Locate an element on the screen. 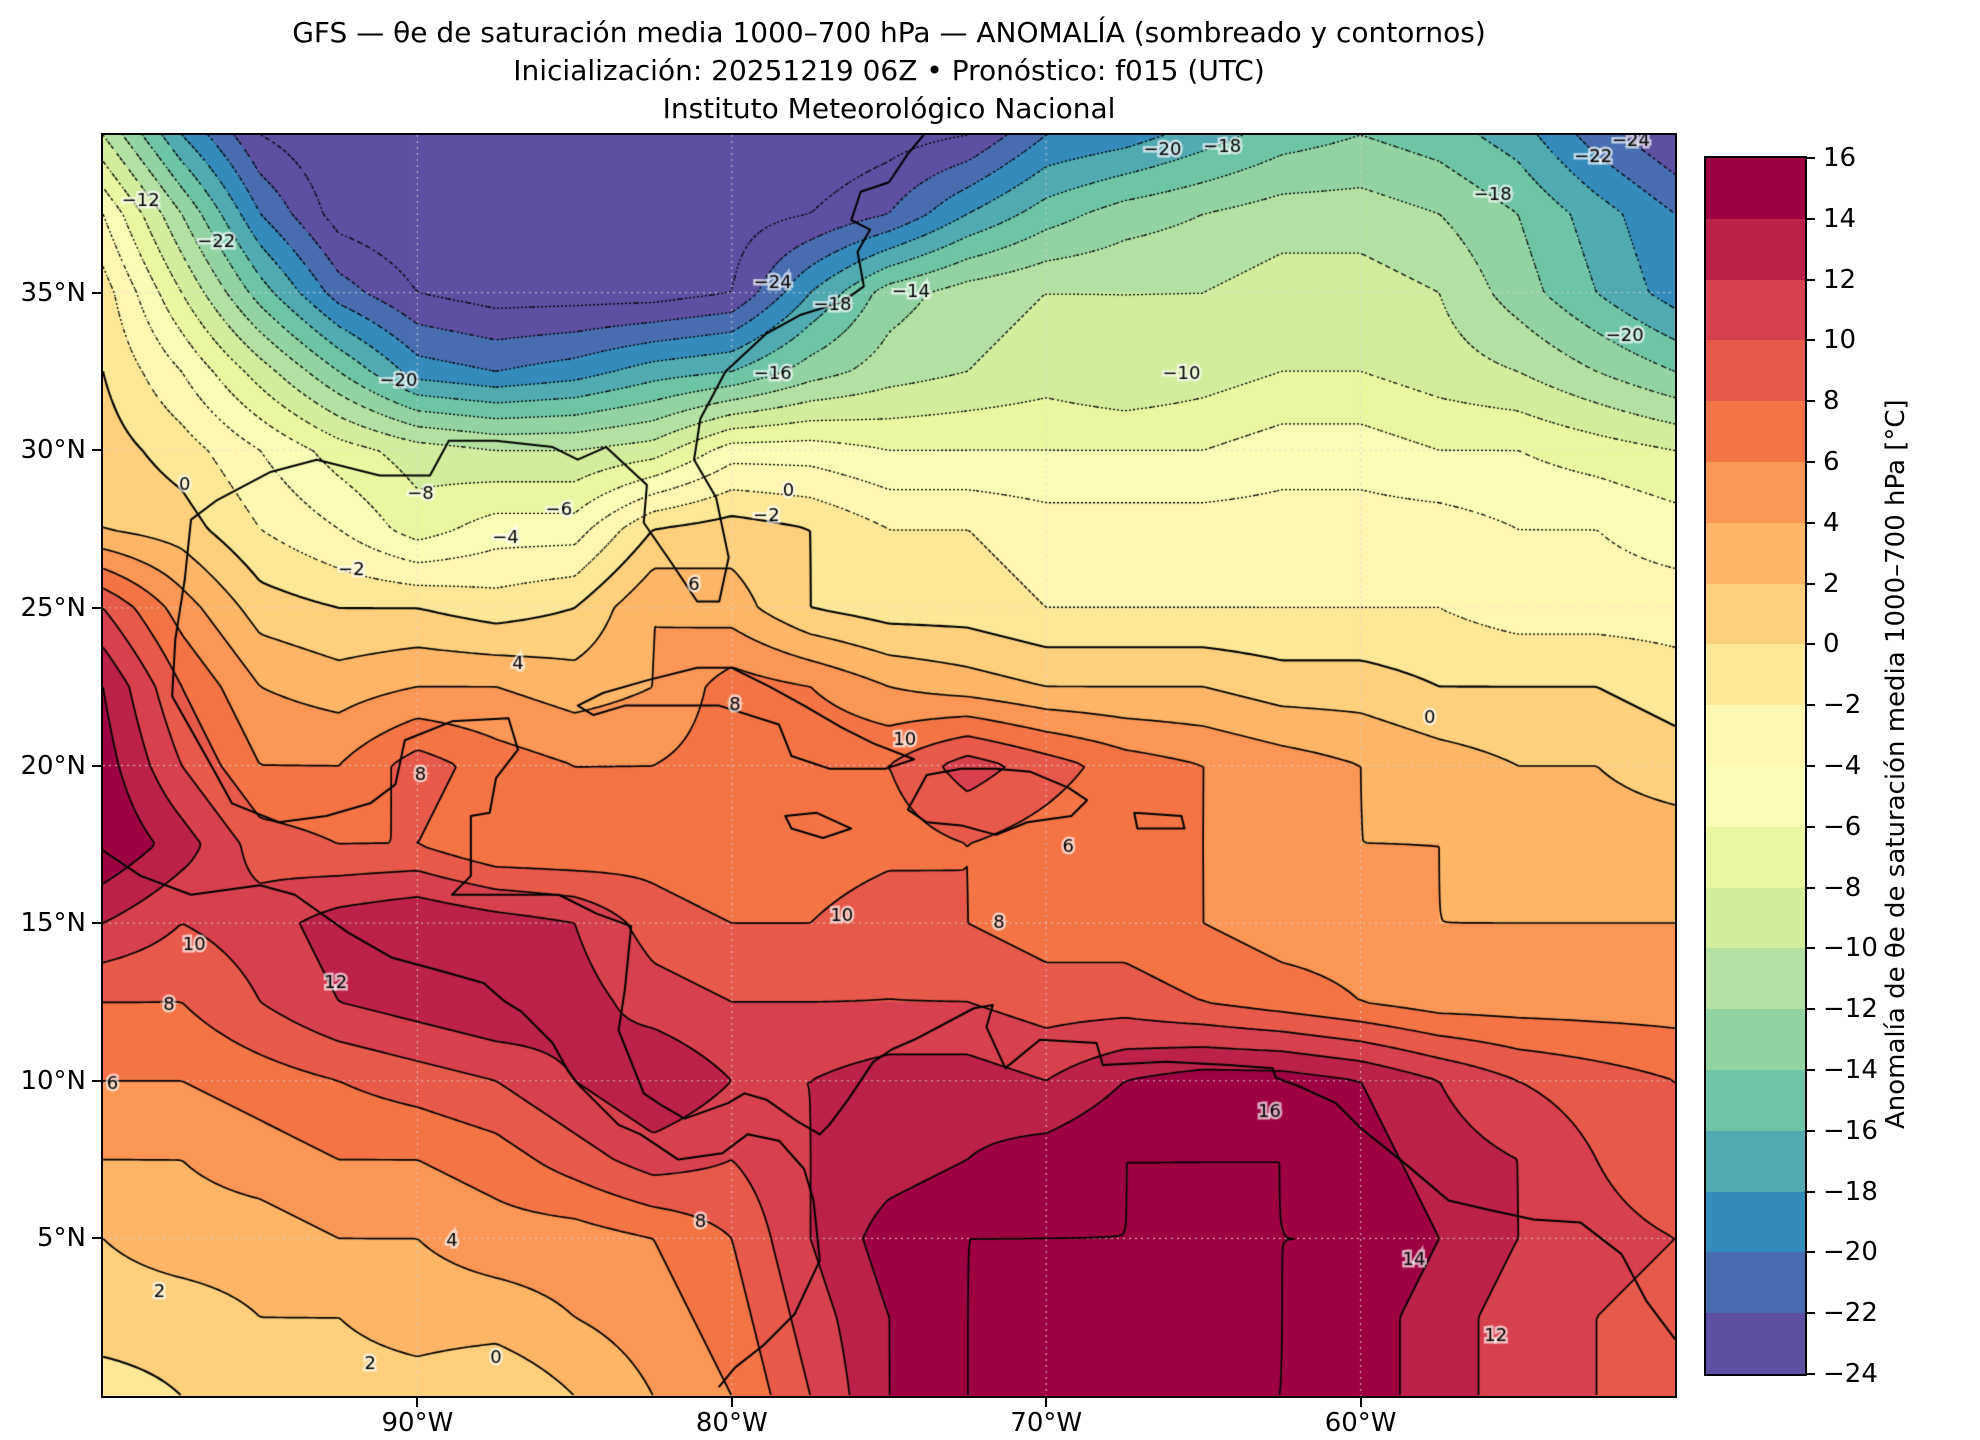 The width and height of the screenshot is (1980, 1440). colorbar-tick-label: −10 is located at coordinates (1850, 948).